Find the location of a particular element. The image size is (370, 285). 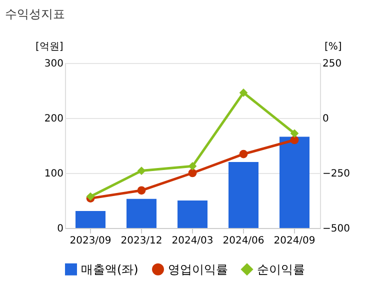

y-axis-title: [억원] is located at coordinates (50, 47).